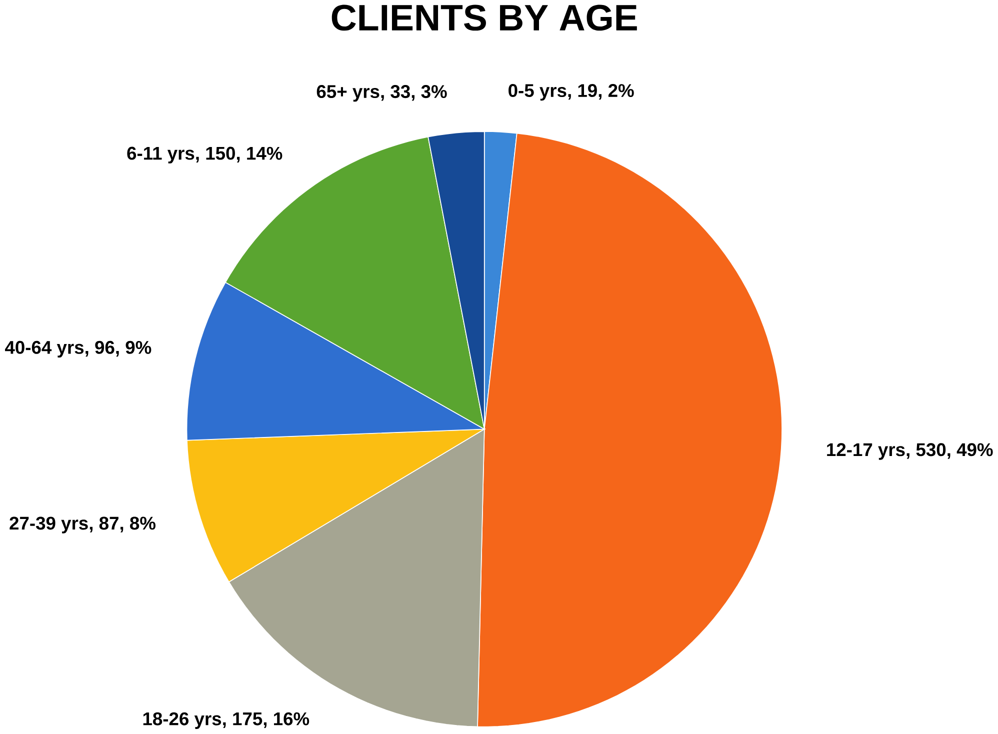  What do you see at coordinates (49, 525) in the screenshot?
I see `slice-label: 27-39 yrs` at bounding box center [49, 525].